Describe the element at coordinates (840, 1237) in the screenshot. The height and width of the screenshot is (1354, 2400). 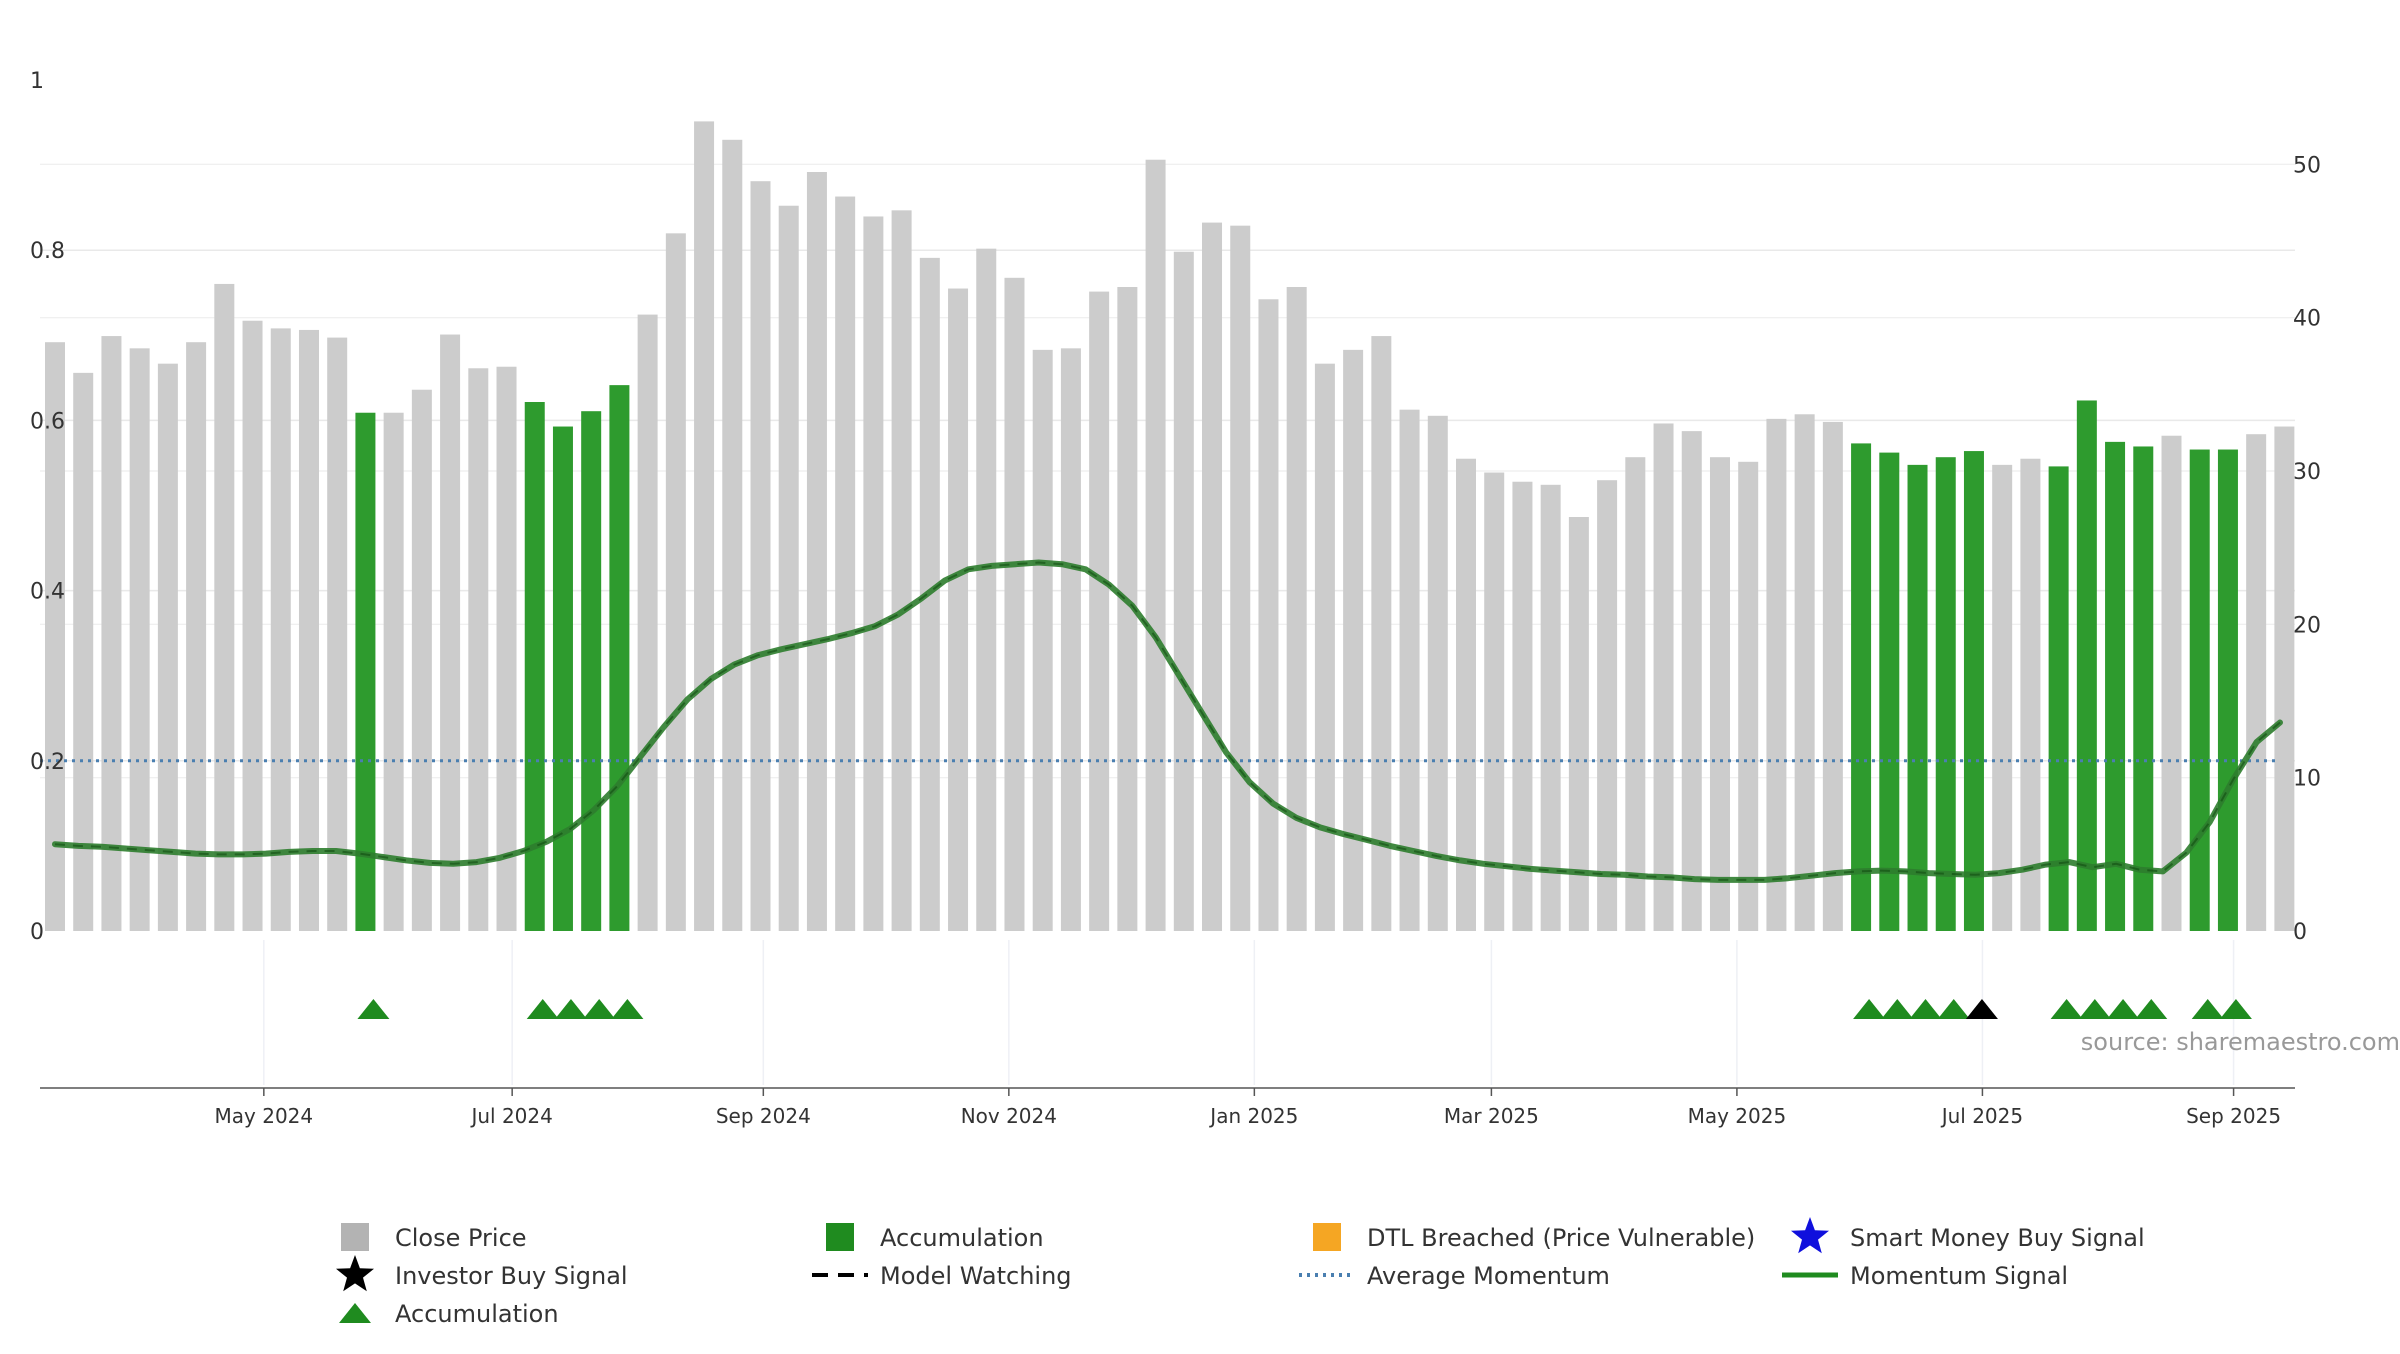
I see `legend-swatch` at that location.